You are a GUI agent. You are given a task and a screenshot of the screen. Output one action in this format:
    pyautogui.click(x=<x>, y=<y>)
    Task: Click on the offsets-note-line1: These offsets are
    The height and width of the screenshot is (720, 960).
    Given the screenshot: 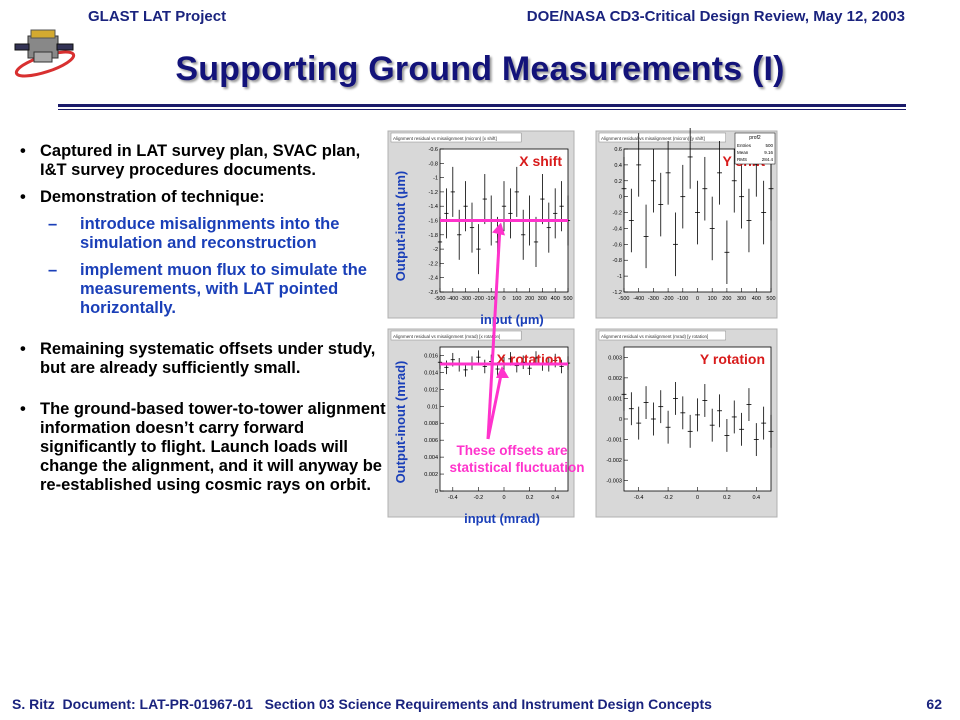 What is the action you would take?
    pyautogui.click(x=512, y=450)
    